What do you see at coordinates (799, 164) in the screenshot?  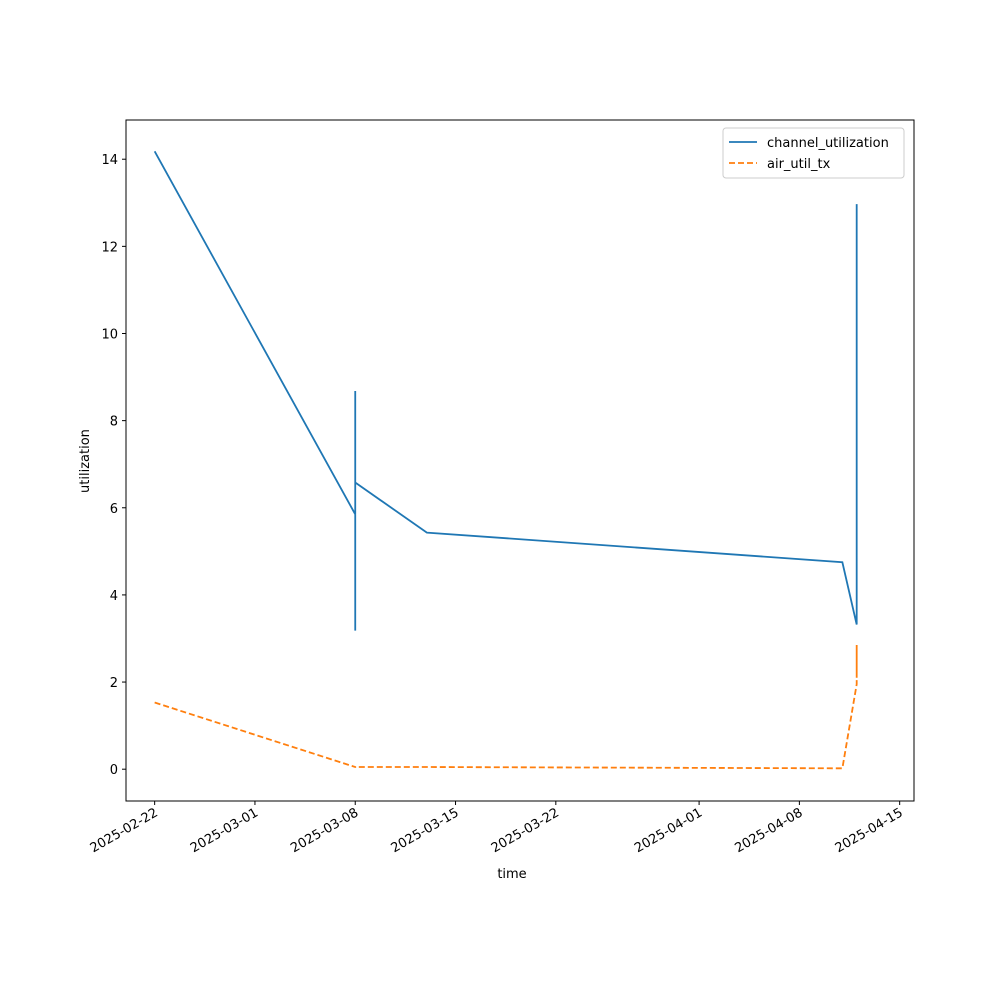 I see `legend-label: air_util_tx` at bounding box center [799, 164].